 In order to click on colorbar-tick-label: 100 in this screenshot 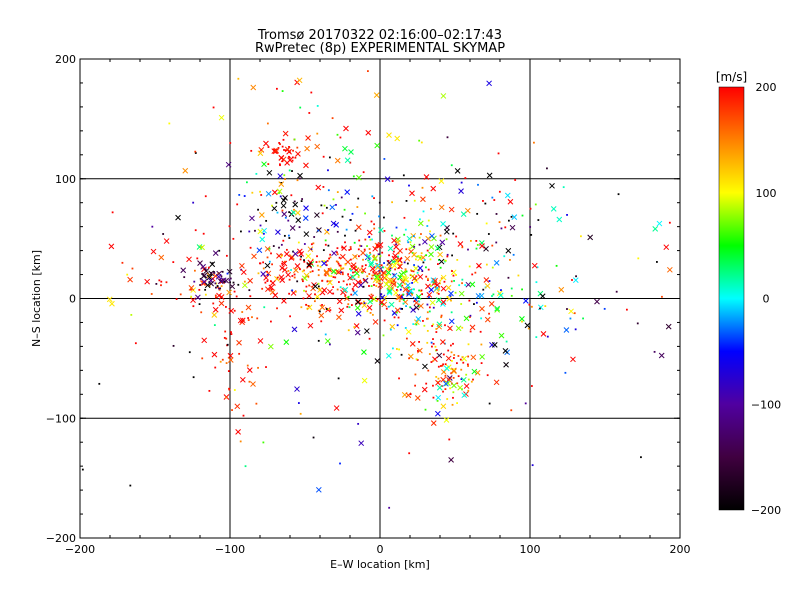, I will do `click(766, 193)`.